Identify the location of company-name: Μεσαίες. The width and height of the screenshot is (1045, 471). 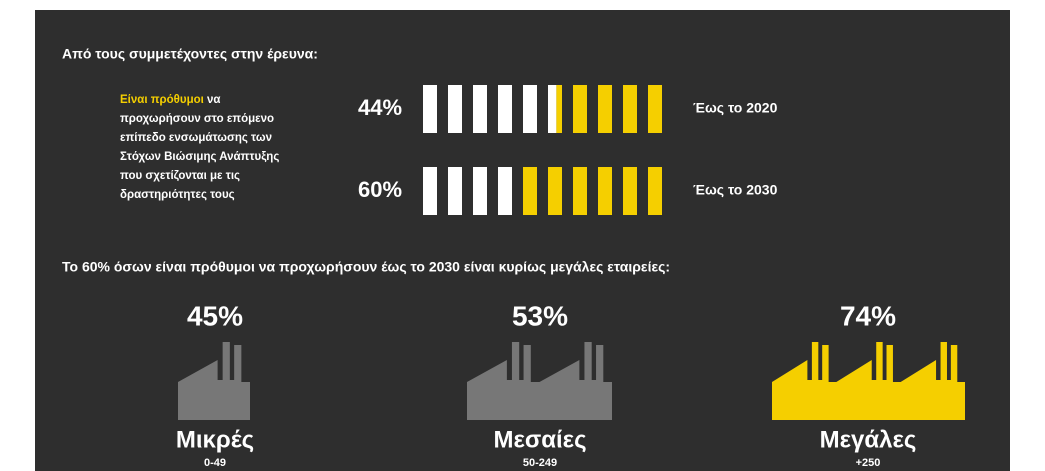
(539, 439).